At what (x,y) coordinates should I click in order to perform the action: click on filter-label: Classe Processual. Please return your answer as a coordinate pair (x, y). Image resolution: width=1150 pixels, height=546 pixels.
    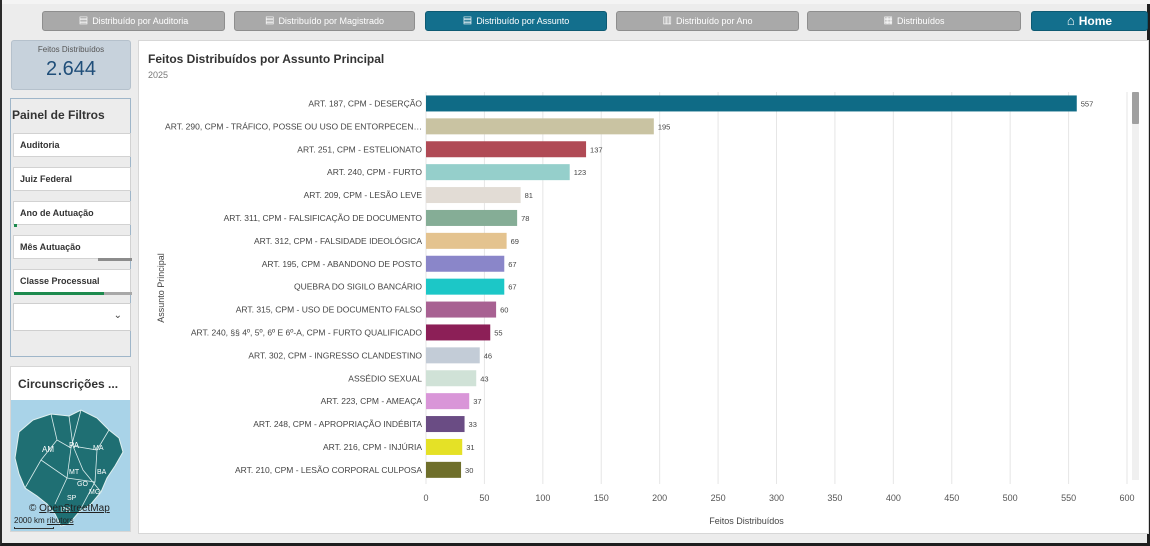
    Looking at the image, I should click on (60, 281).